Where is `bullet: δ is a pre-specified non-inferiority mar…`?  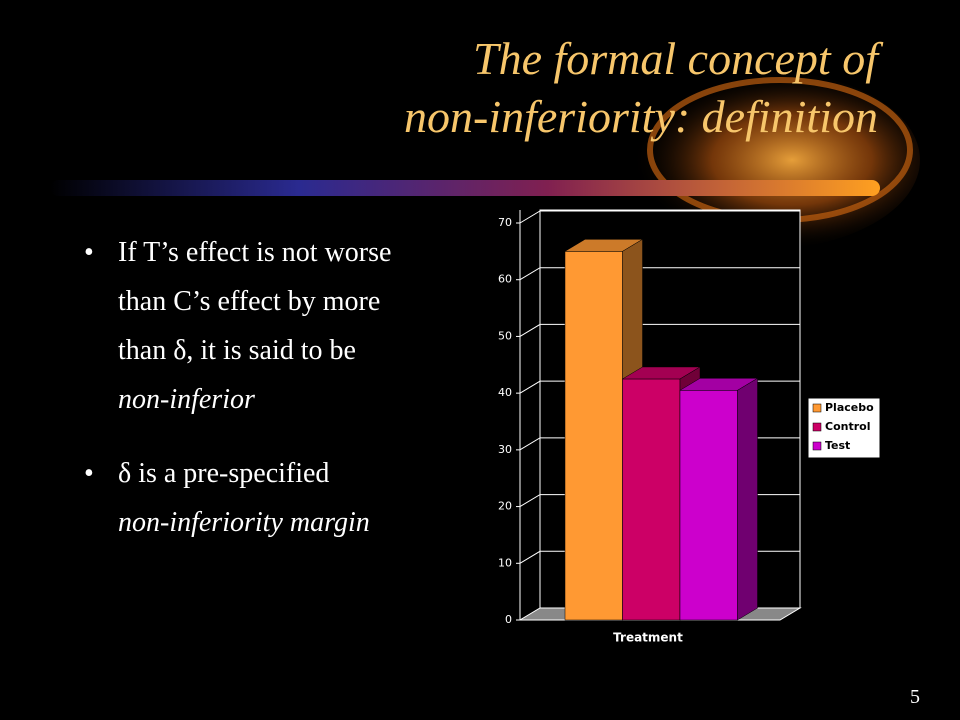
bullet: δ is a pre-specified non-inferiority mar… is located at coordinates (250, 498).